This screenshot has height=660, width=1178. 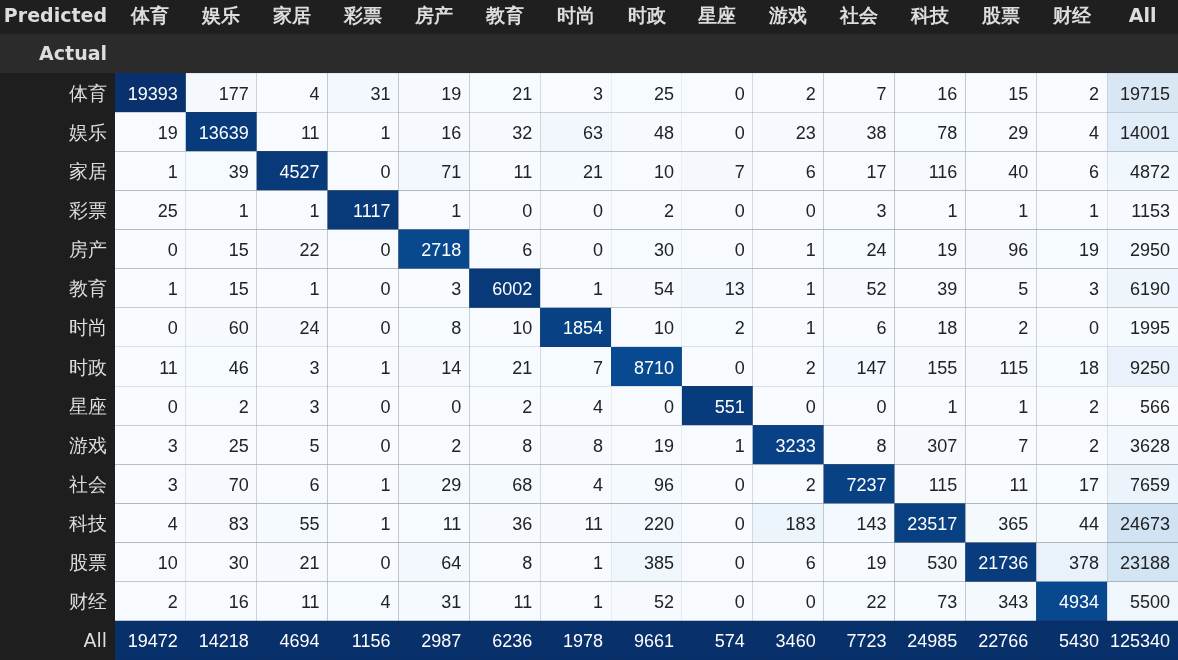 What do you see at coordinates (1013, 602) in the screenshot?
I see `data-label: 343` at bounding box center [1013, 602].